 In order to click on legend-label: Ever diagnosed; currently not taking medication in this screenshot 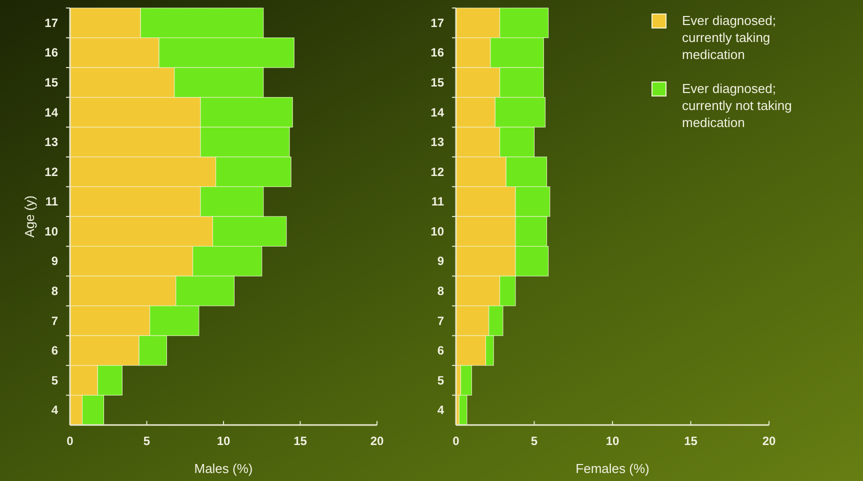, I will do `click(737, 105)`.